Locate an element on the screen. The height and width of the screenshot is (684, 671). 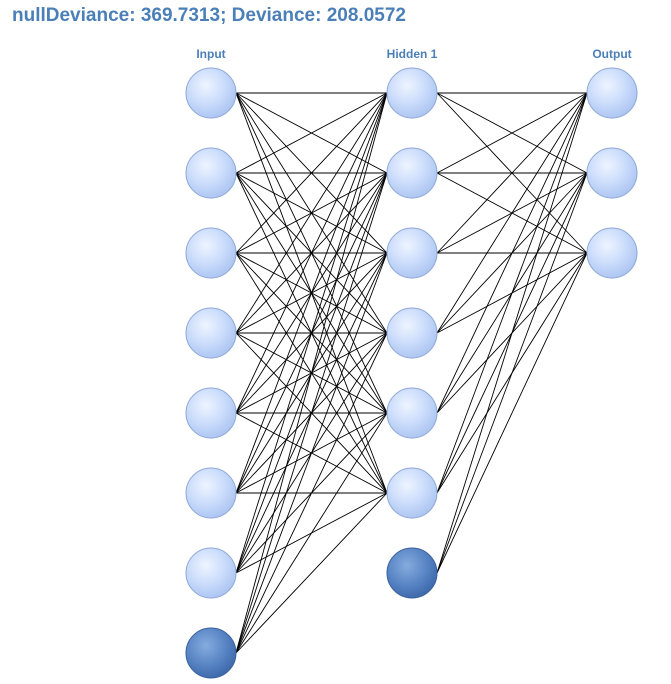
layer-labels-group: Input Hidden 1 Output is located at coordinates (413, 54).